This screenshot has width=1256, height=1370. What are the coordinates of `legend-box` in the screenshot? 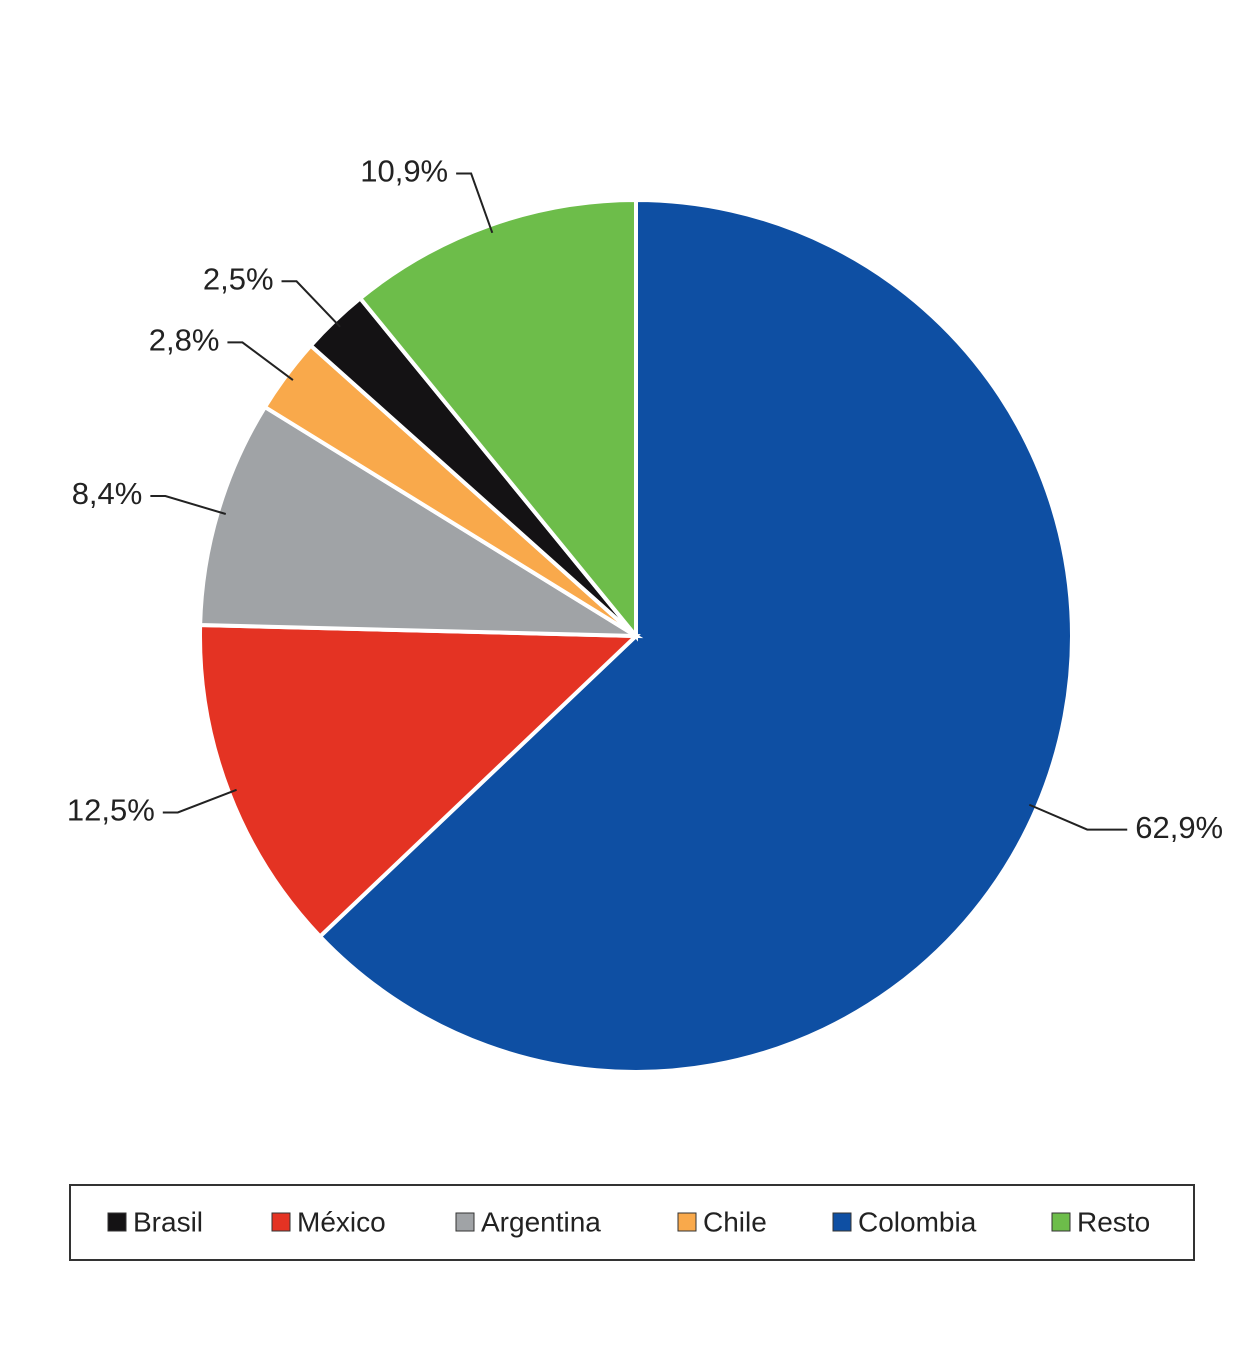 It's located at (632, 1222).